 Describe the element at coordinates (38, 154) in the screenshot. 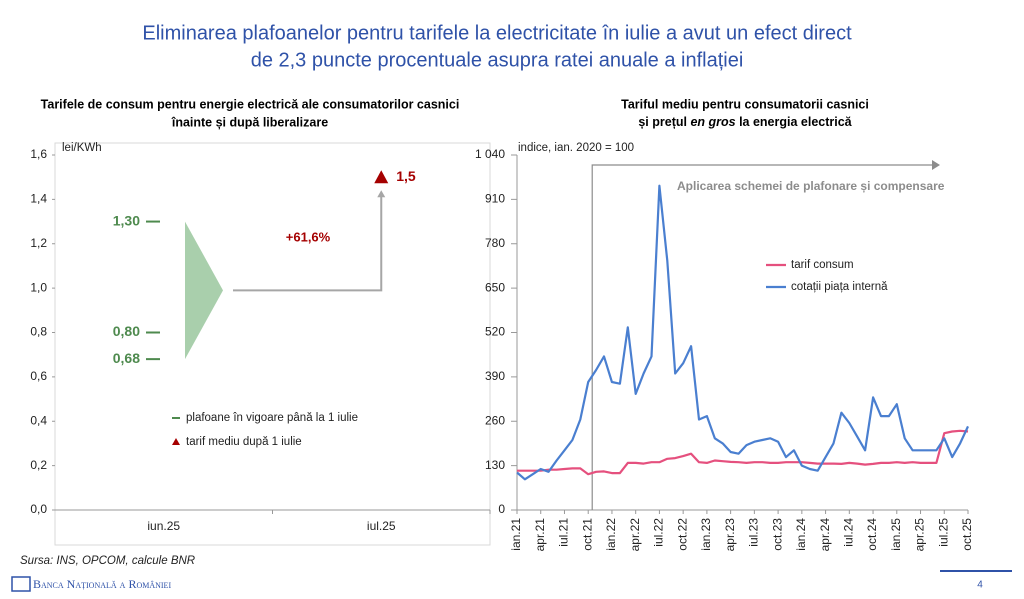

I see `y-tick-label: 1,6` at that location.